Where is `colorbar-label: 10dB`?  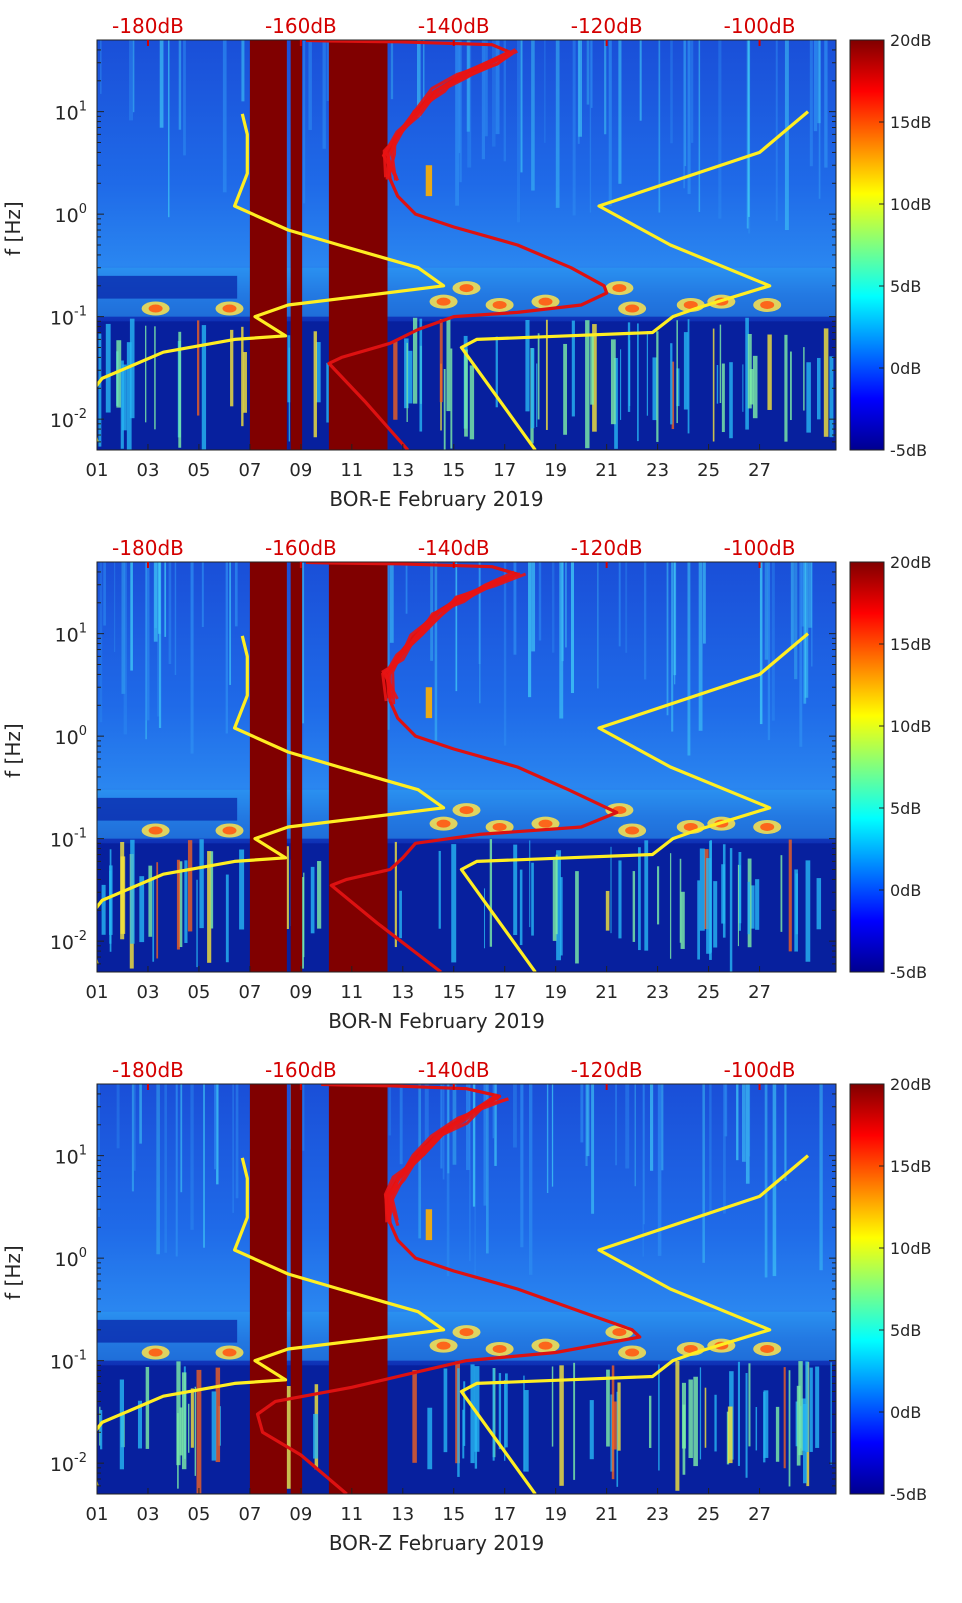
colorbar-label: 10dB is located at coordinates (911, 204).